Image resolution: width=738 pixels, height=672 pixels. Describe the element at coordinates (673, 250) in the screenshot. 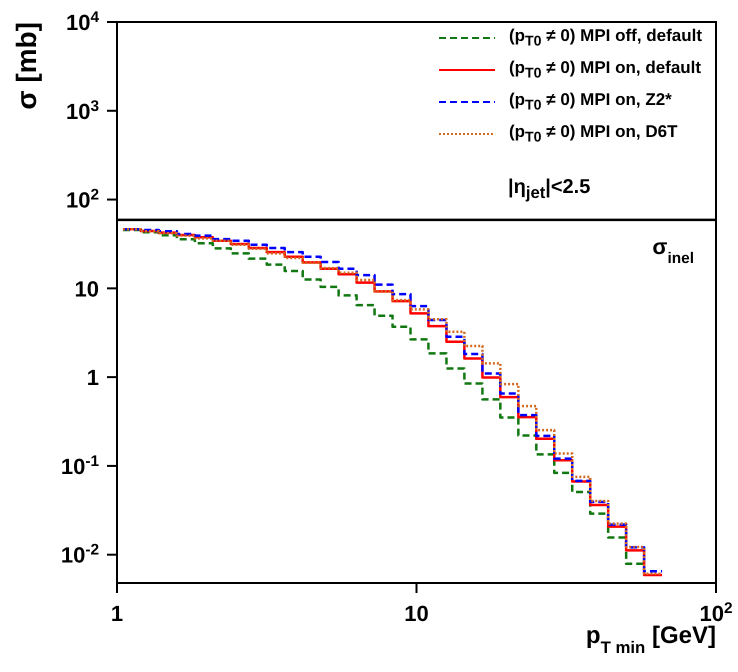

I see `ref-line-label: σ$_{inel}$` at that location.